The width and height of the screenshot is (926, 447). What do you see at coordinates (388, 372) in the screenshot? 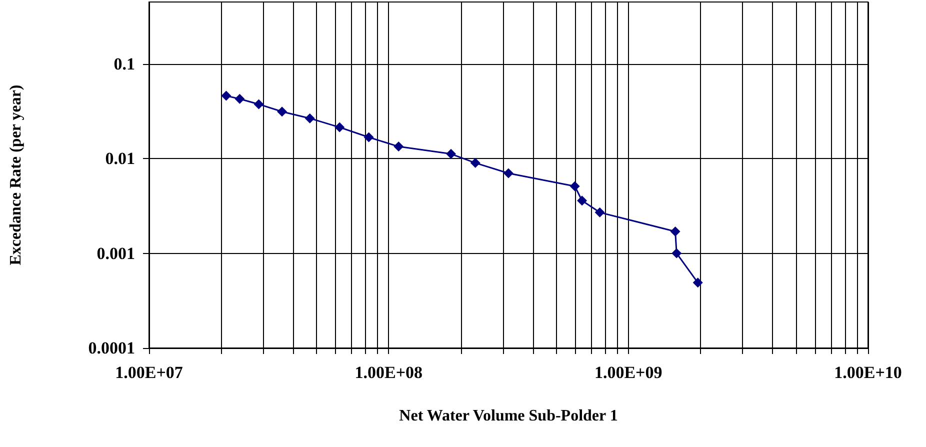
I see `x-tick-label: 1.00E+08` at bounding box center [388, 372].